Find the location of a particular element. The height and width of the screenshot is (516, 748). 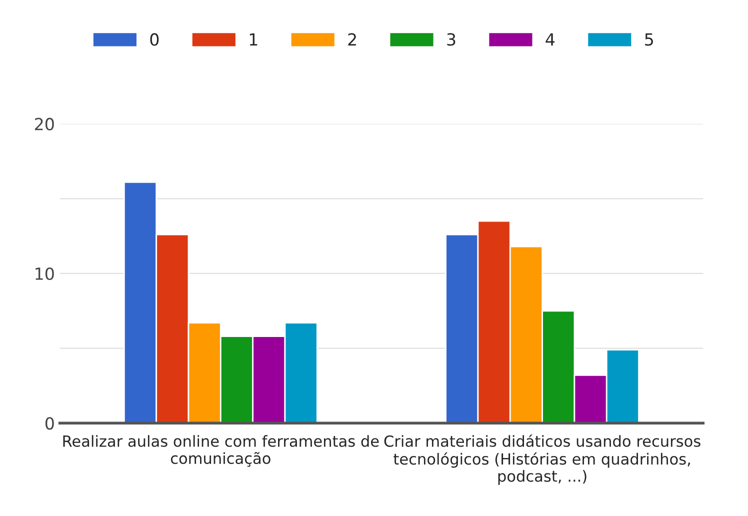

legend-label: 1 is located at coordinates (254, 39).